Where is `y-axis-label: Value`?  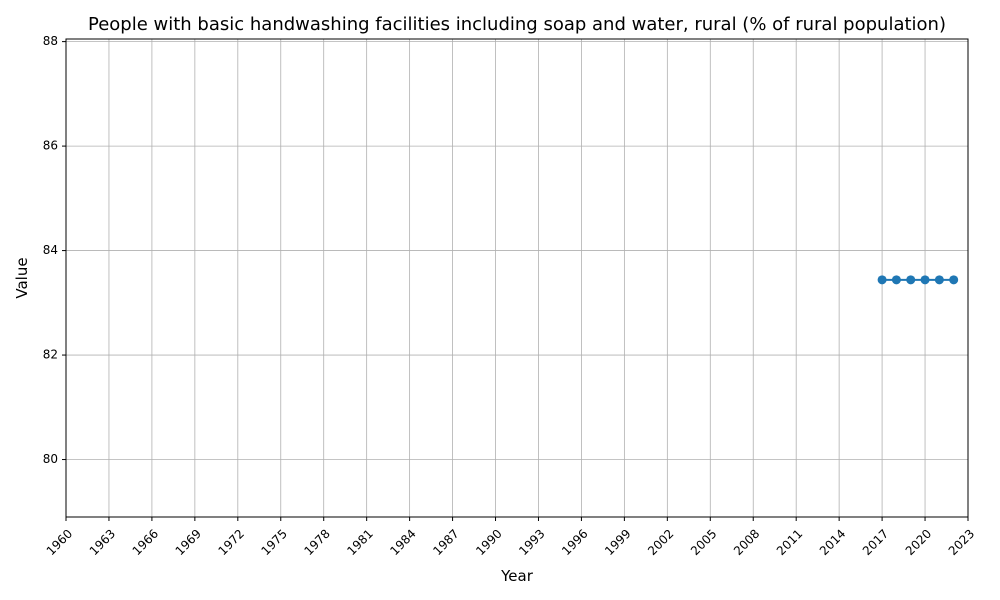
y-axis-label: Value is located at coordinates (22, 277).